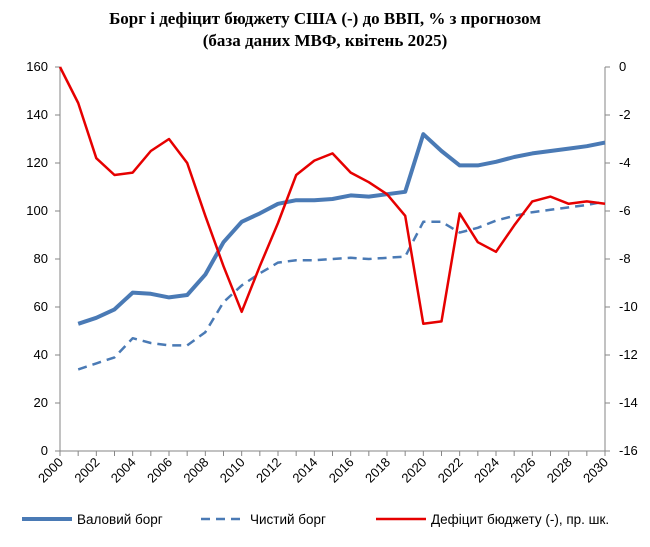  What do you see at coordinates (41, 354) in the screenshot?
I see `left-axis-tick-label: 40` at bounding box center [41, 354].